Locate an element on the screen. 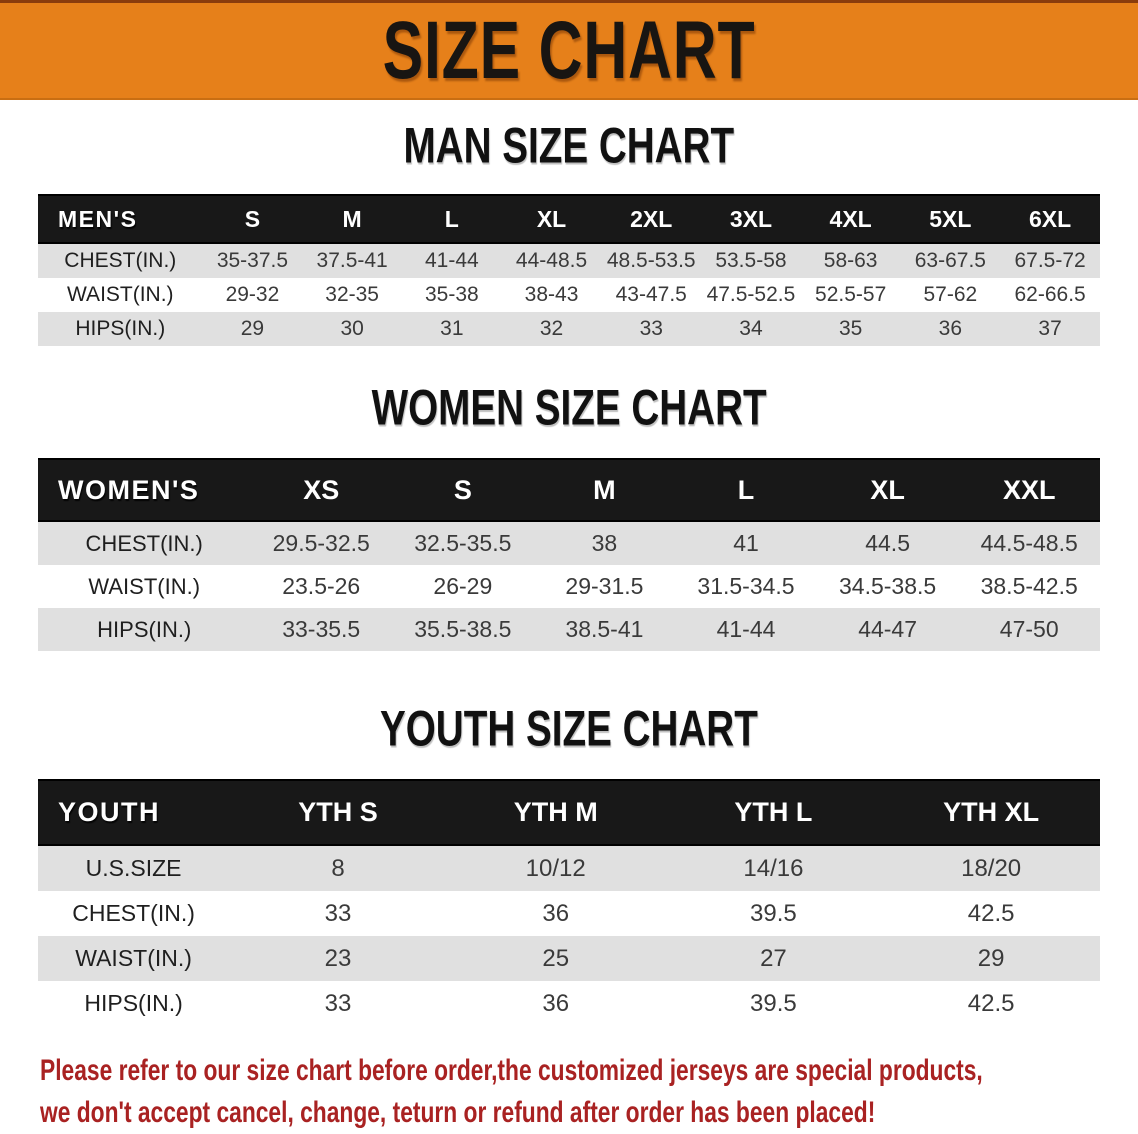 Image resolution: width=1138 pixels, height=1134 pixels. women-col-header: XL is located at coordinates (887, 490).